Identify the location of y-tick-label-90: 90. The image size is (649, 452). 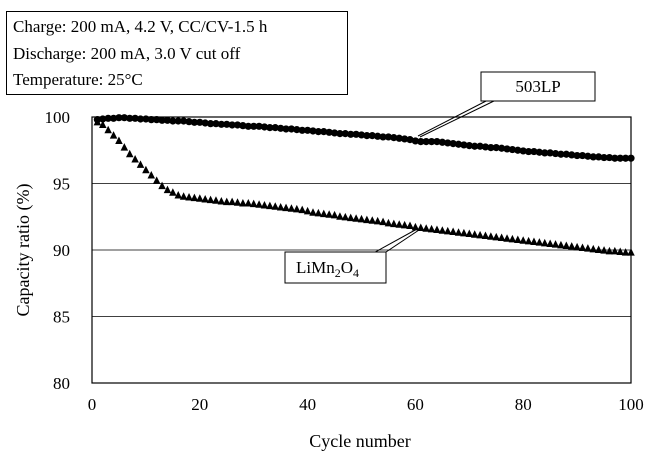
(61, 250).